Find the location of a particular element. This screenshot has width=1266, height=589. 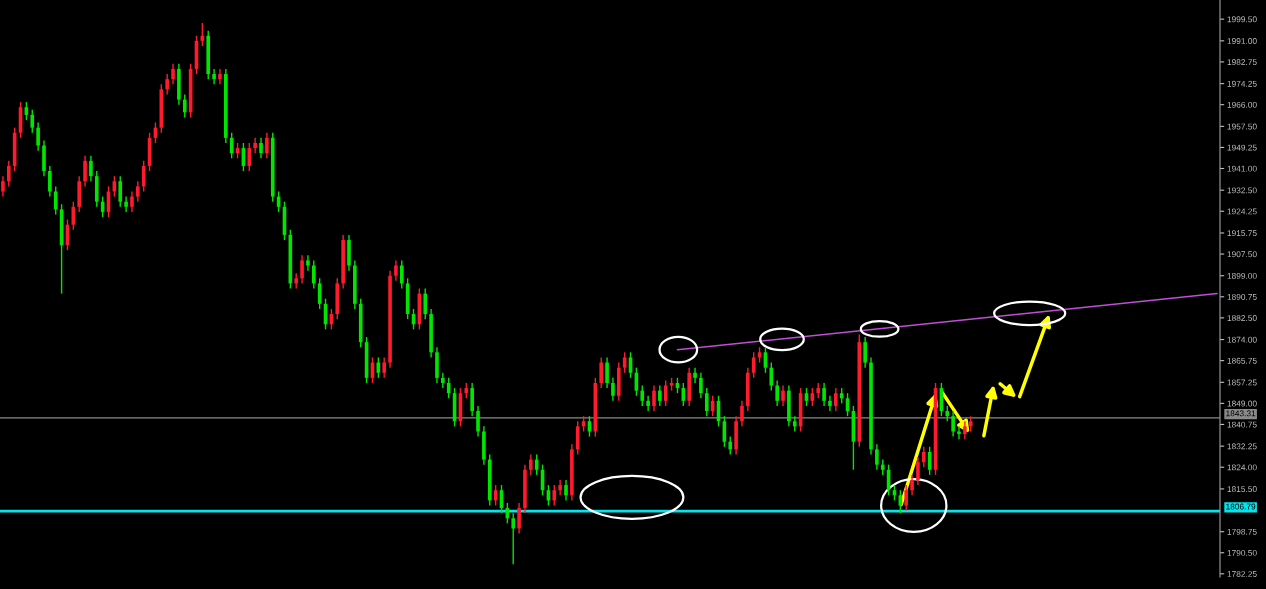

y-tick-label: 1882.50 is located at coordinates (1242, 318).